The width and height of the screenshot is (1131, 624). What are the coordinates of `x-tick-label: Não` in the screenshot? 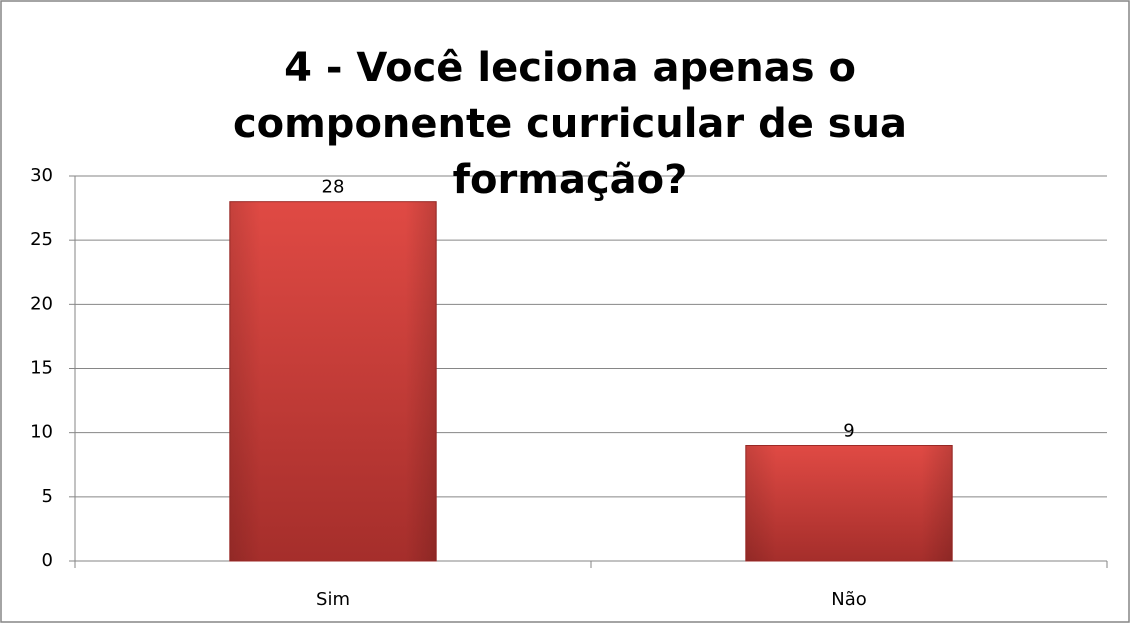 It's located at (849, 599).